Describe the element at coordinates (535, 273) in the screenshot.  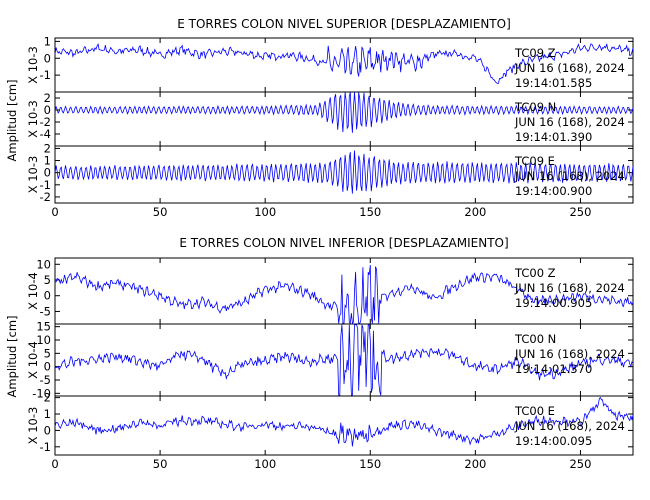
I see `station-annotation: TC00 Z` at that location.